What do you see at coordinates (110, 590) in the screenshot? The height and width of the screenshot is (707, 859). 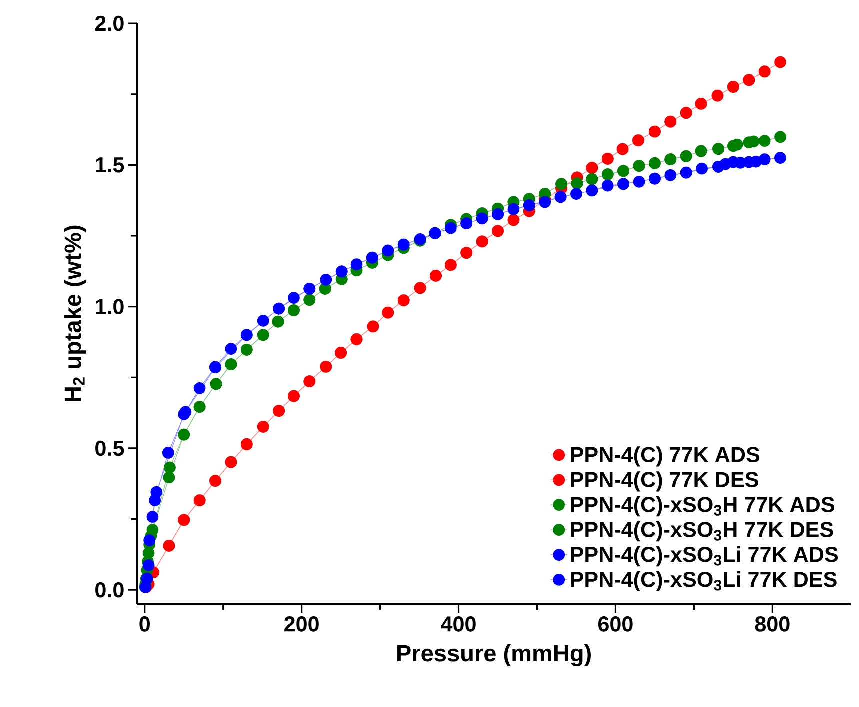 I see `y-tick-label: 0.0` at bounding box center [110, 590].